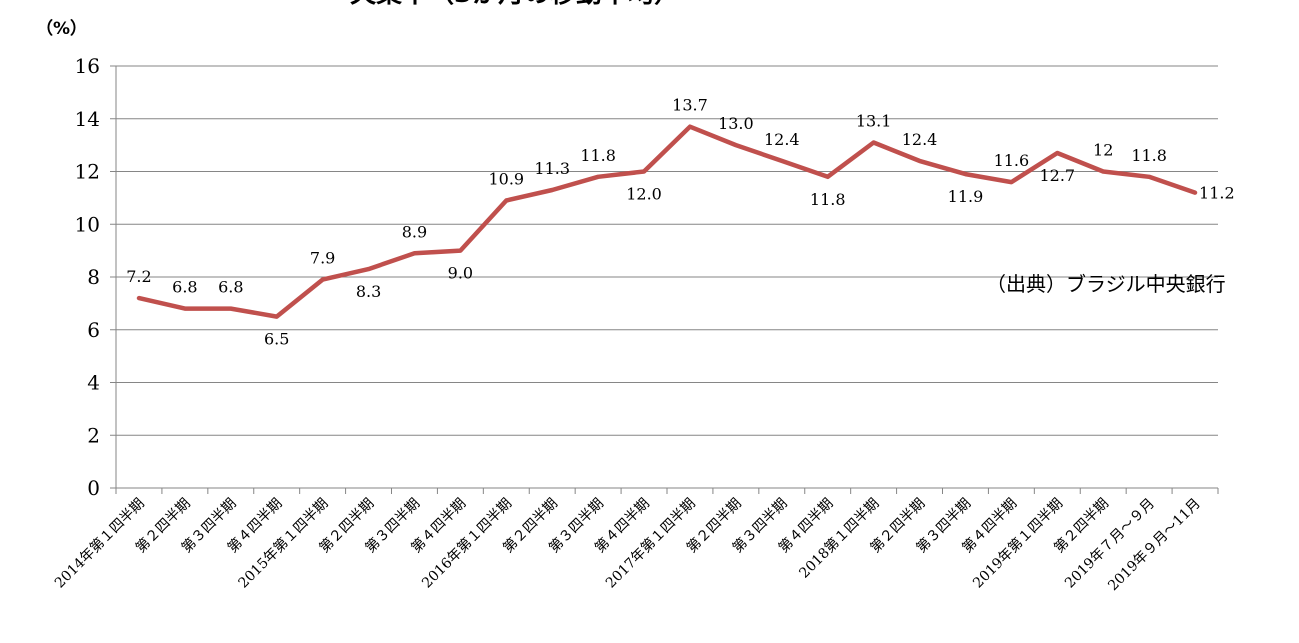 The width and height of the screenshot is (1299, 643). What do you see at coordinates (874, 120) in the screenshot?
I see `data-label: 13.1` at bounding box center [874, 120].